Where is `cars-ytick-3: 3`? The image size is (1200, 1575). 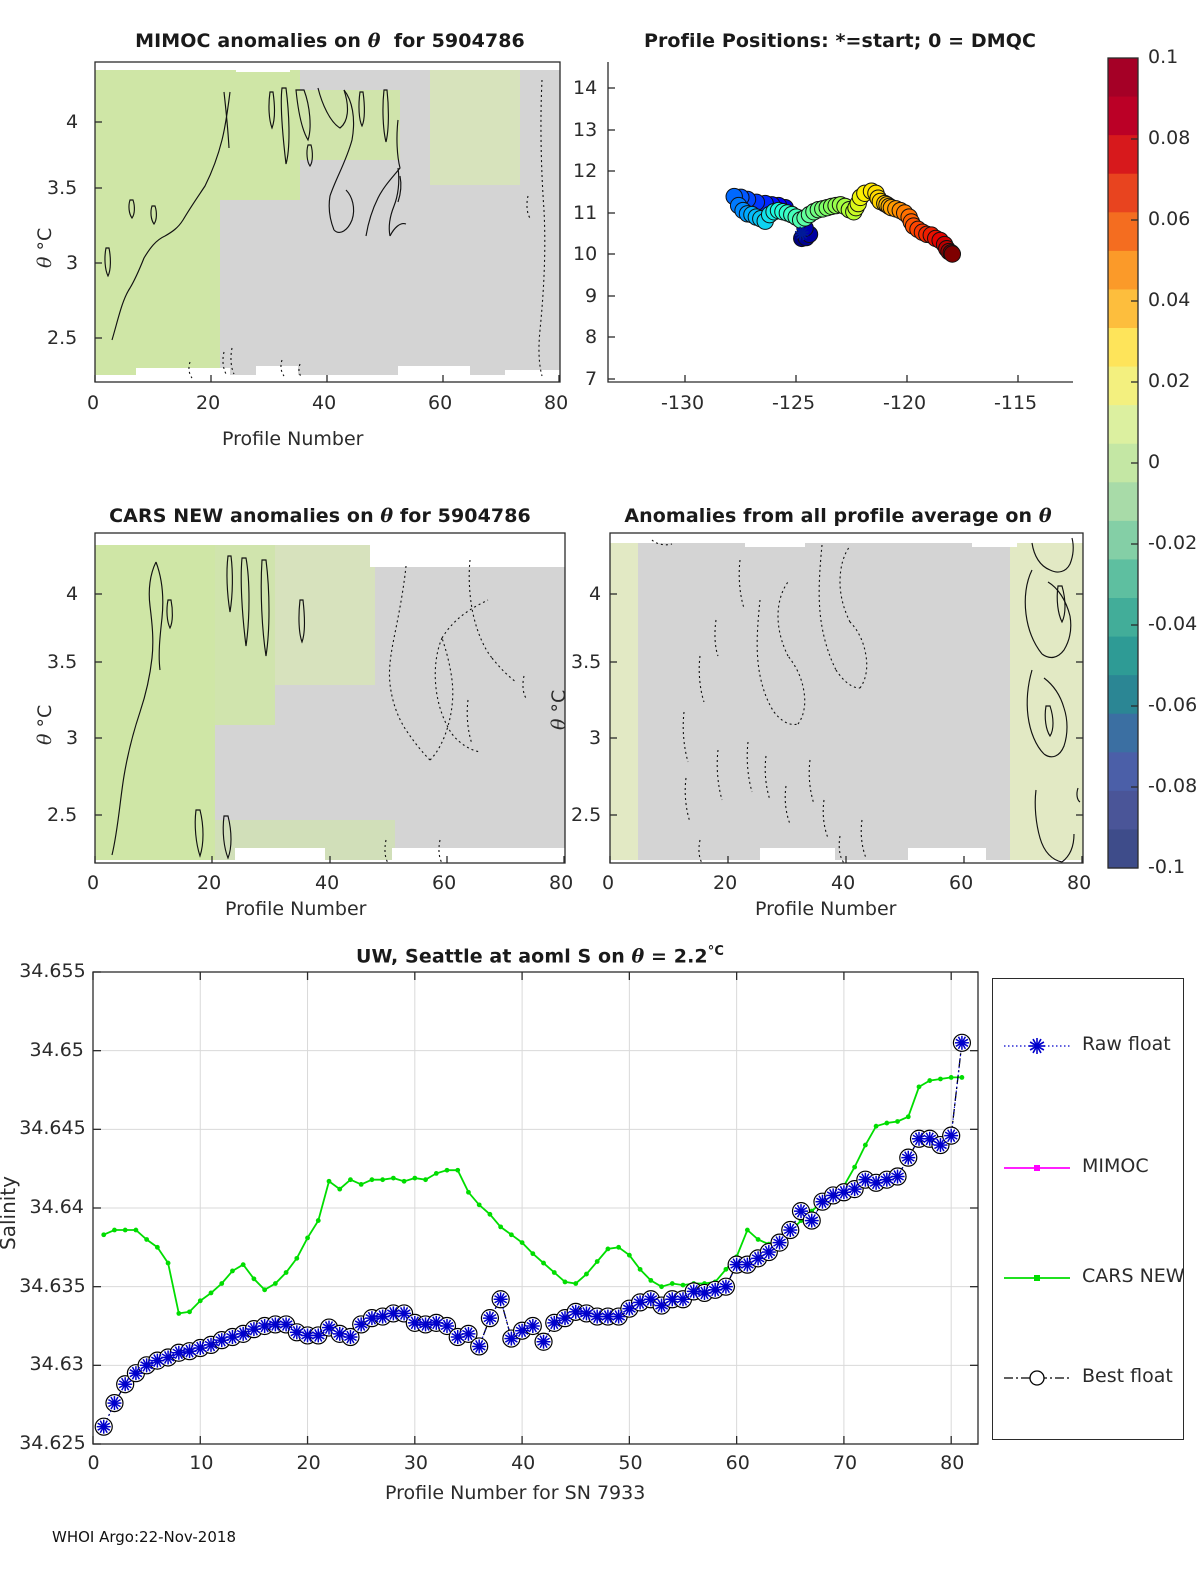
cars-ytick-3: 3 is located at coordinates (72, 738).